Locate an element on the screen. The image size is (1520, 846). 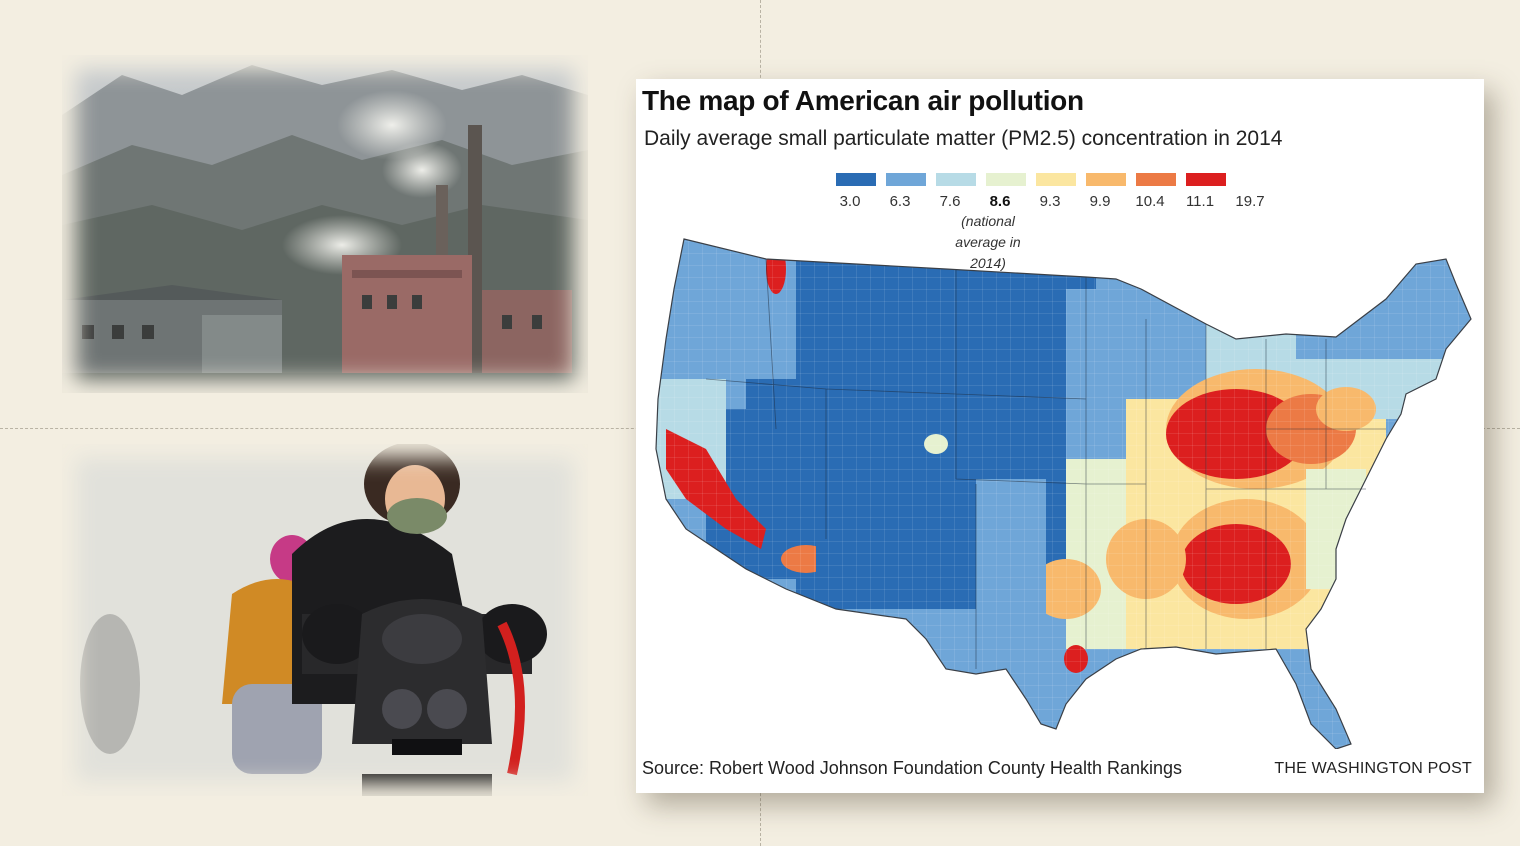
legend-tick: 9.3 is located at coordinates (1050, 201).